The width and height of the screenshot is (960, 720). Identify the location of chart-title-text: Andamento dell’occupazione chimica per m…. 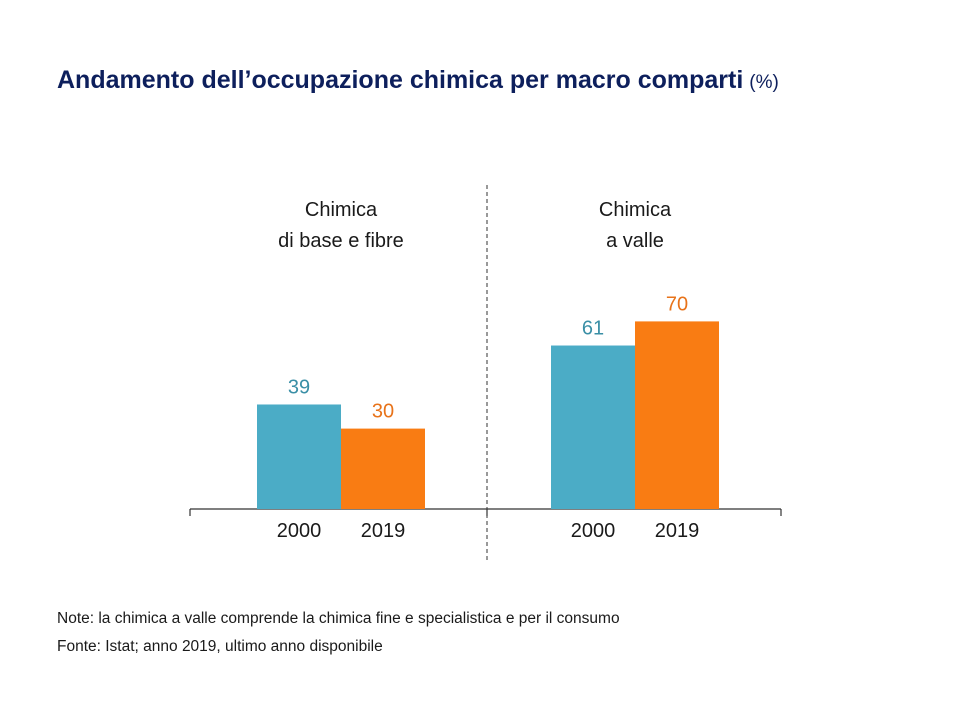
(400, 80).